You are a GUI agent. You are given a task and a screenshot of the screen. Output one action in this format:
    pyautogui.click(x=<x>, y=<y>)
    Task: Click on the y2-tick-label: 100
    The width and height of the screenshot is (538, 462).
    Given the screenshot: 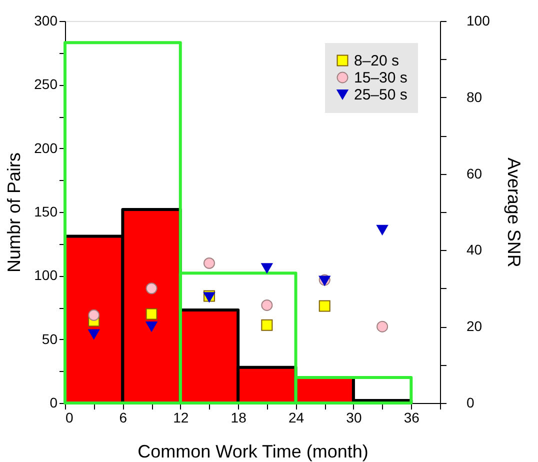 What is the action you would take?
    pyautogui.click(x=478, y=20)
    